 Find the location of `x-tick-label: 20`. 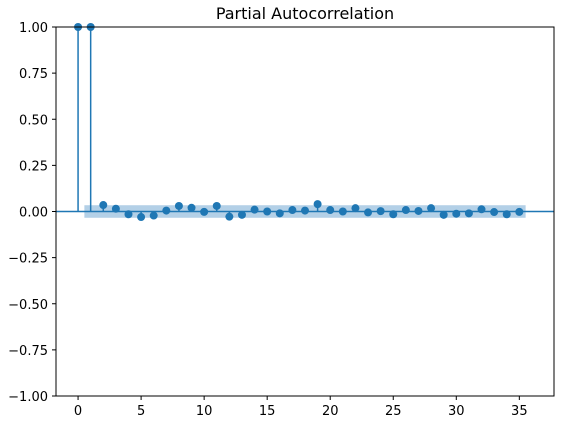

x-tick-label: 20 is located at coordinates (330, 411).